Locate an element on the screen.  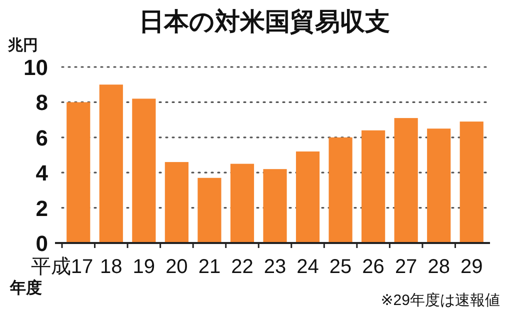
y-tick-label: 2 is located at coordinates (42, 208).